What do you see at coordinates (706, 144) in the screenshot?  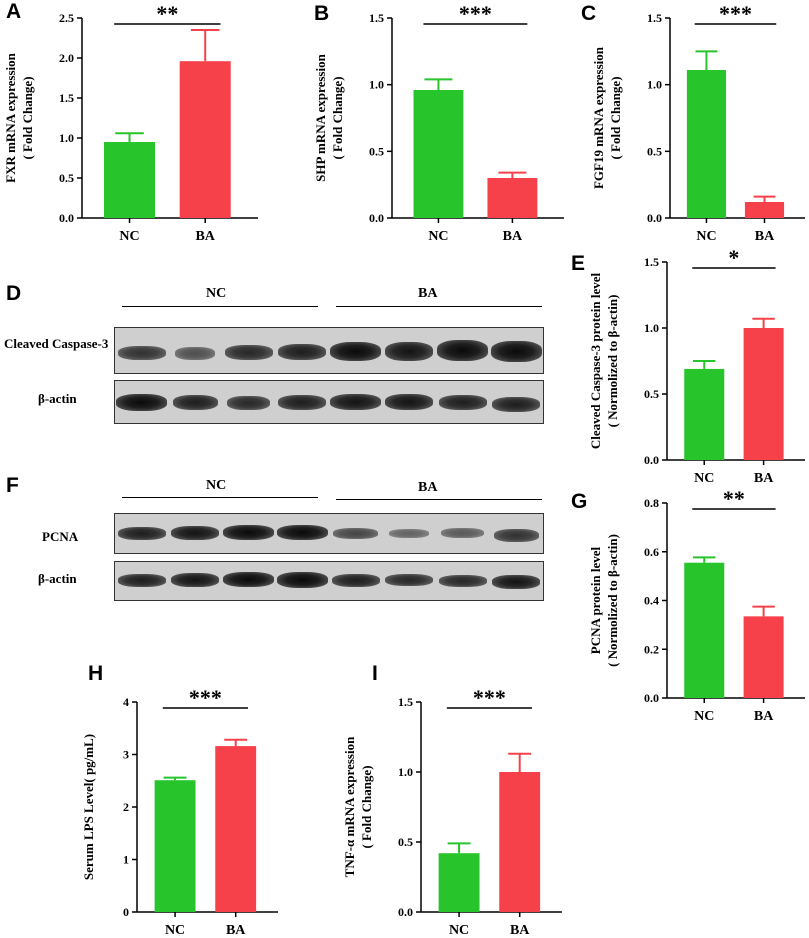 I see `chart-c-bar-nc` at bounding box center [706, 144].